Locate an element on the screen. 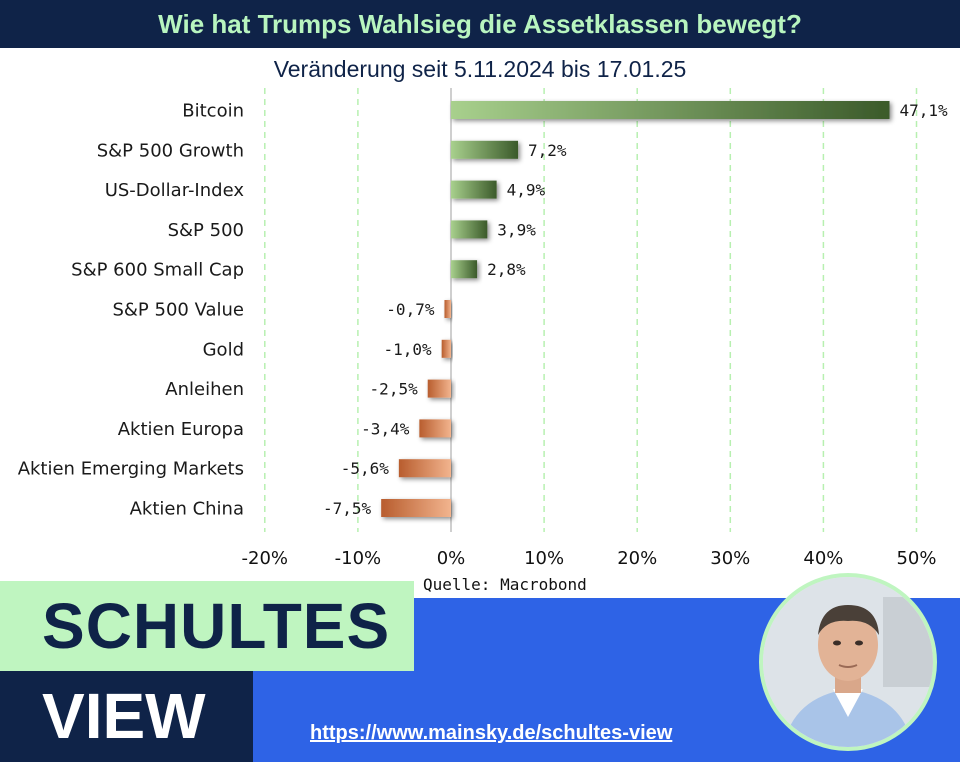 The width and height of the screenshot is (960, 762). value-label: -5,6% is located at coordinates (365, 468).